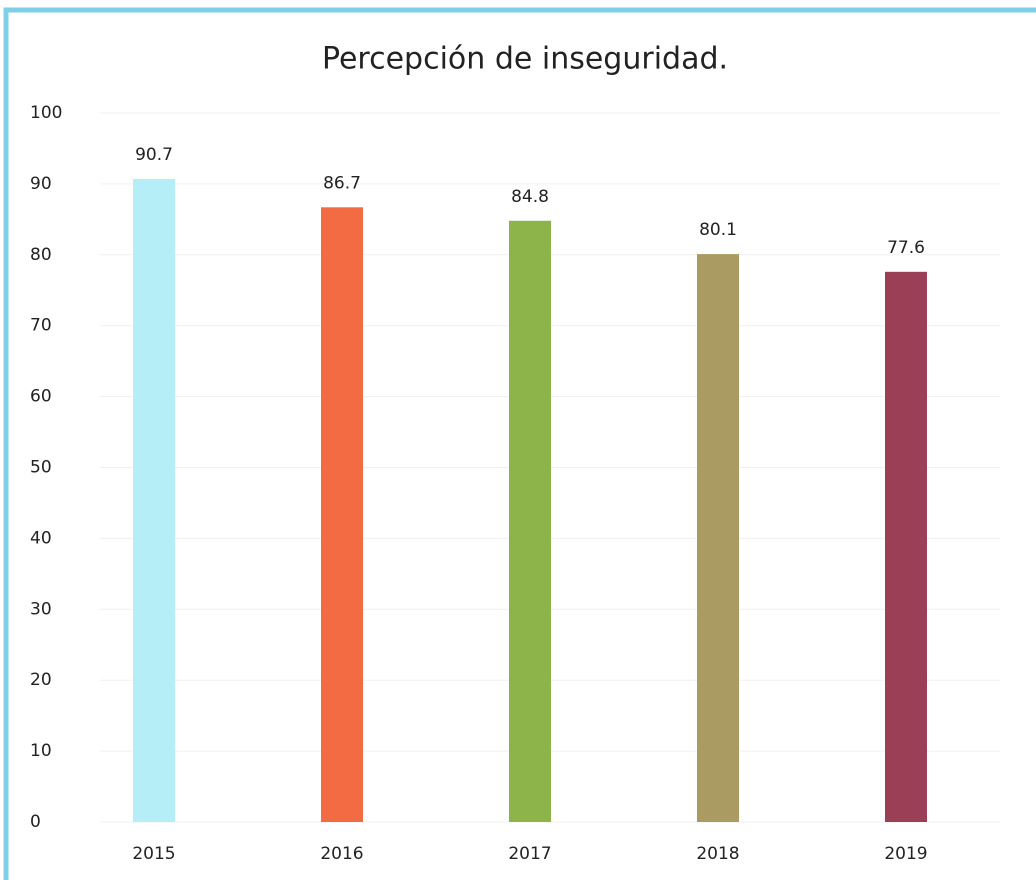  Describe the element at coordinates (341, 854) in the screenshot. I see `x-tick-label: 2016` at that location.